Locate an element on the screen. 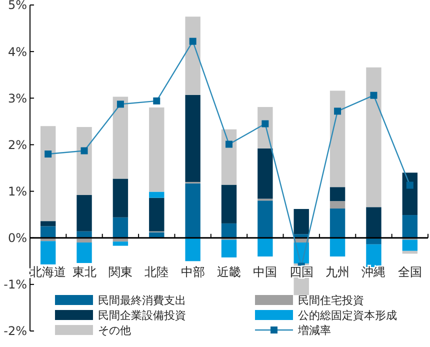  y-tick-label: -2% is located at coordinates (15, 331).